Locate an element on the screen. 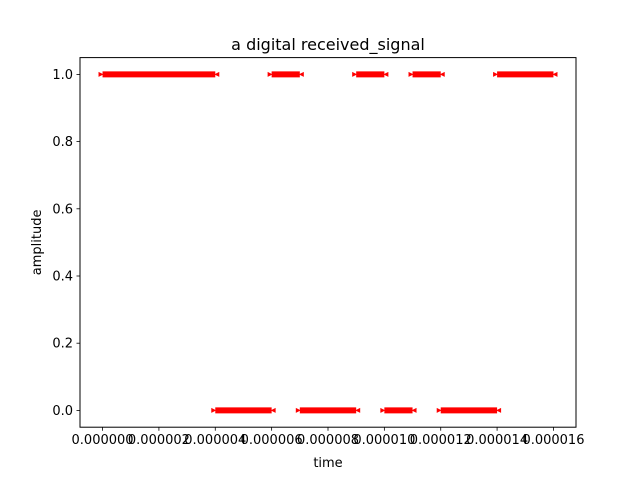  x-tick-label: 0.000016 is located at coordinates (553, 440).